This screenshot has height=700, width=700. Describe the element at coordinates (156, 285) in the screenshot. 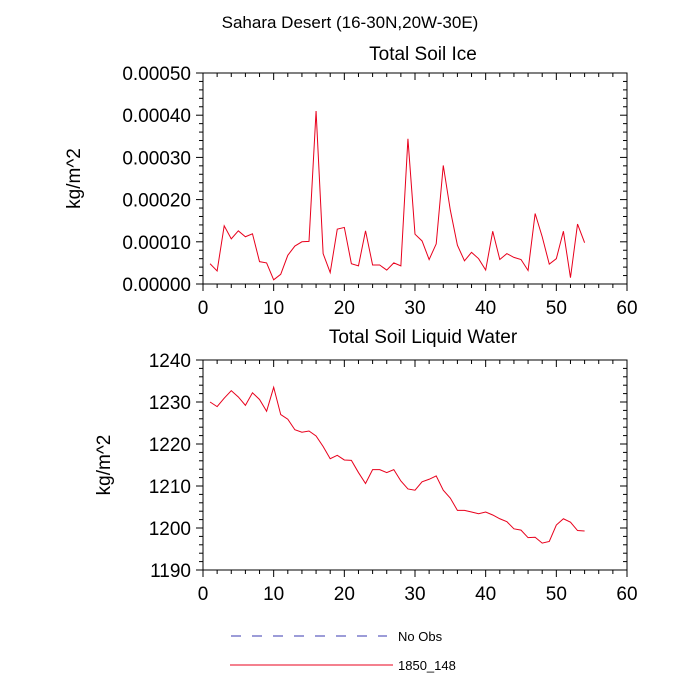

I see `y-tick-label: 0.00000` at that location.